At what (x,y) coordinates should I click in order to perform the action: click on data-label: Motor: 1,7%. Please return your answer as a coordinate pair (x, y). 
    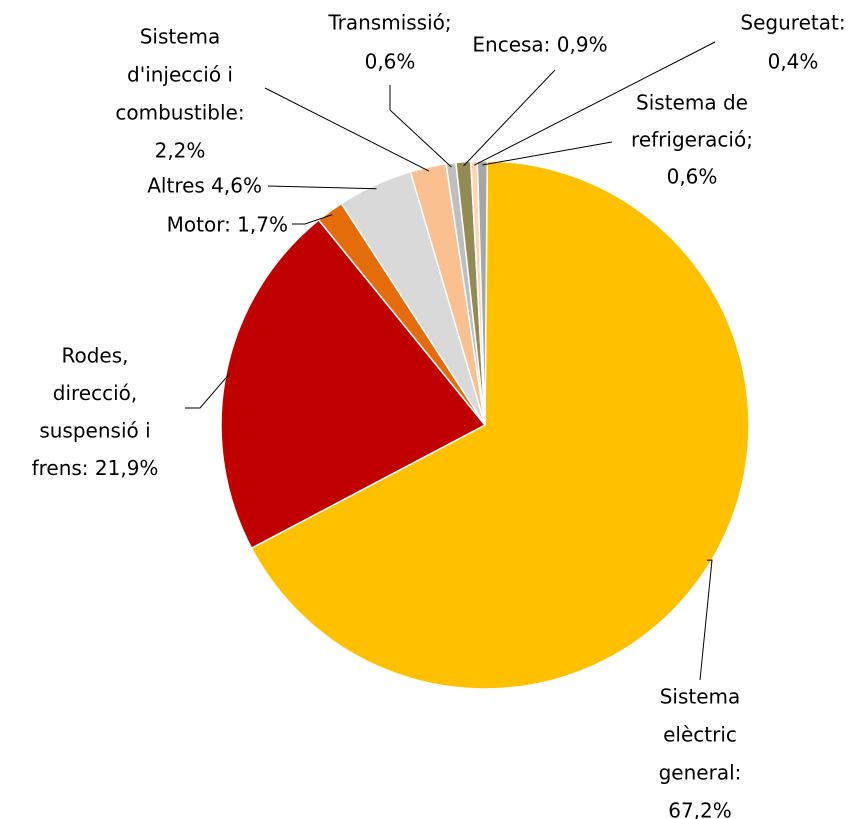
    Looking at the image, I should click on (227, 225).